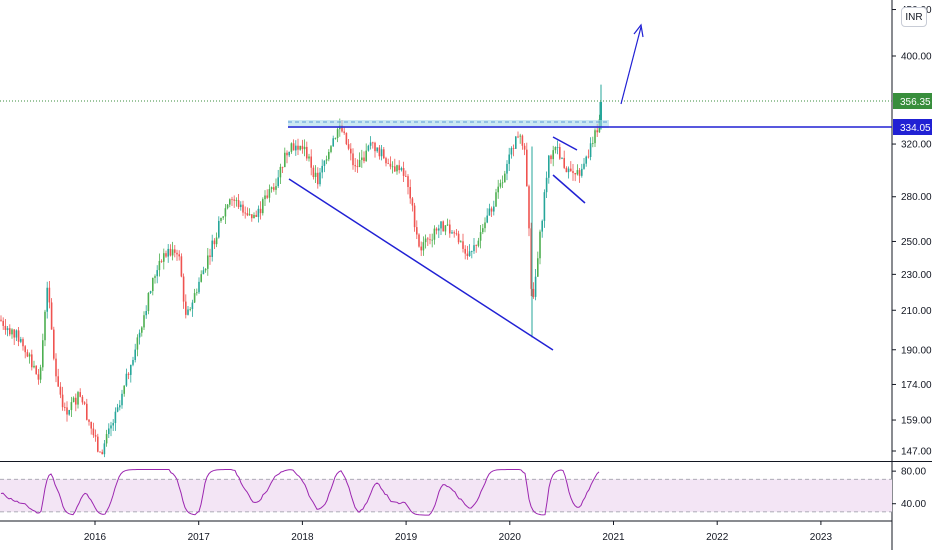 The height and width of the screenshot is (550, 932). Describe the element at coordinates (916, 275) in the screenshot. I see `price-tick-label: 230.00` at that location.